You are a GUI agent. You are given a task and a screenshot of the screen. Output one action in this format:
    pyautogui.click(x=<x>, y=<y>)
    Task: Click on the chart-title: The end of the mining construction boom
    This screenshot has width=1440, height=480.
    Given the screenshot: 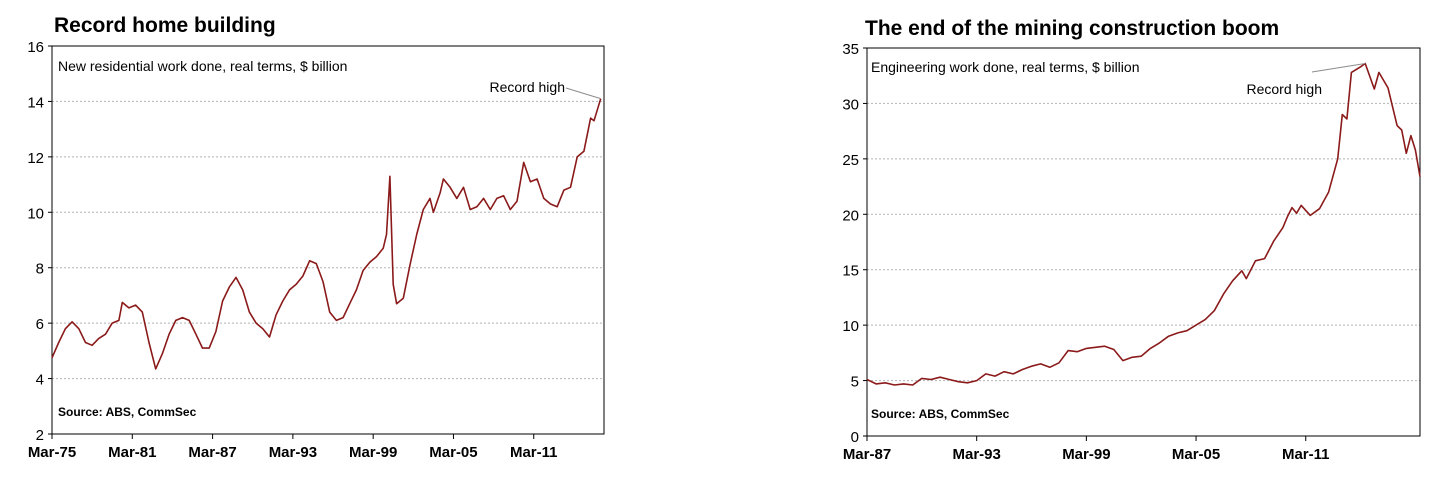 What is the action you would take?
    pyautogui.click(x=1072, y=28)
    